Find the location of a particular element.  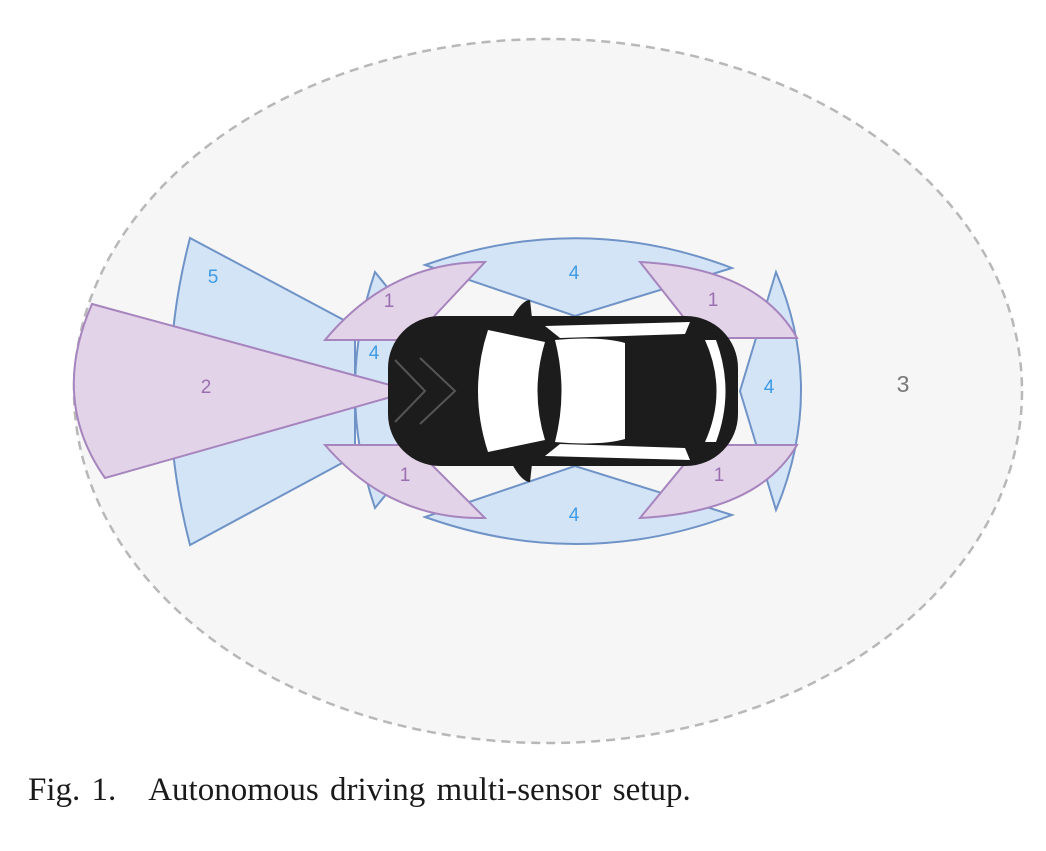

caption-number: Fig. 1. is located at coordinates (72, 790).